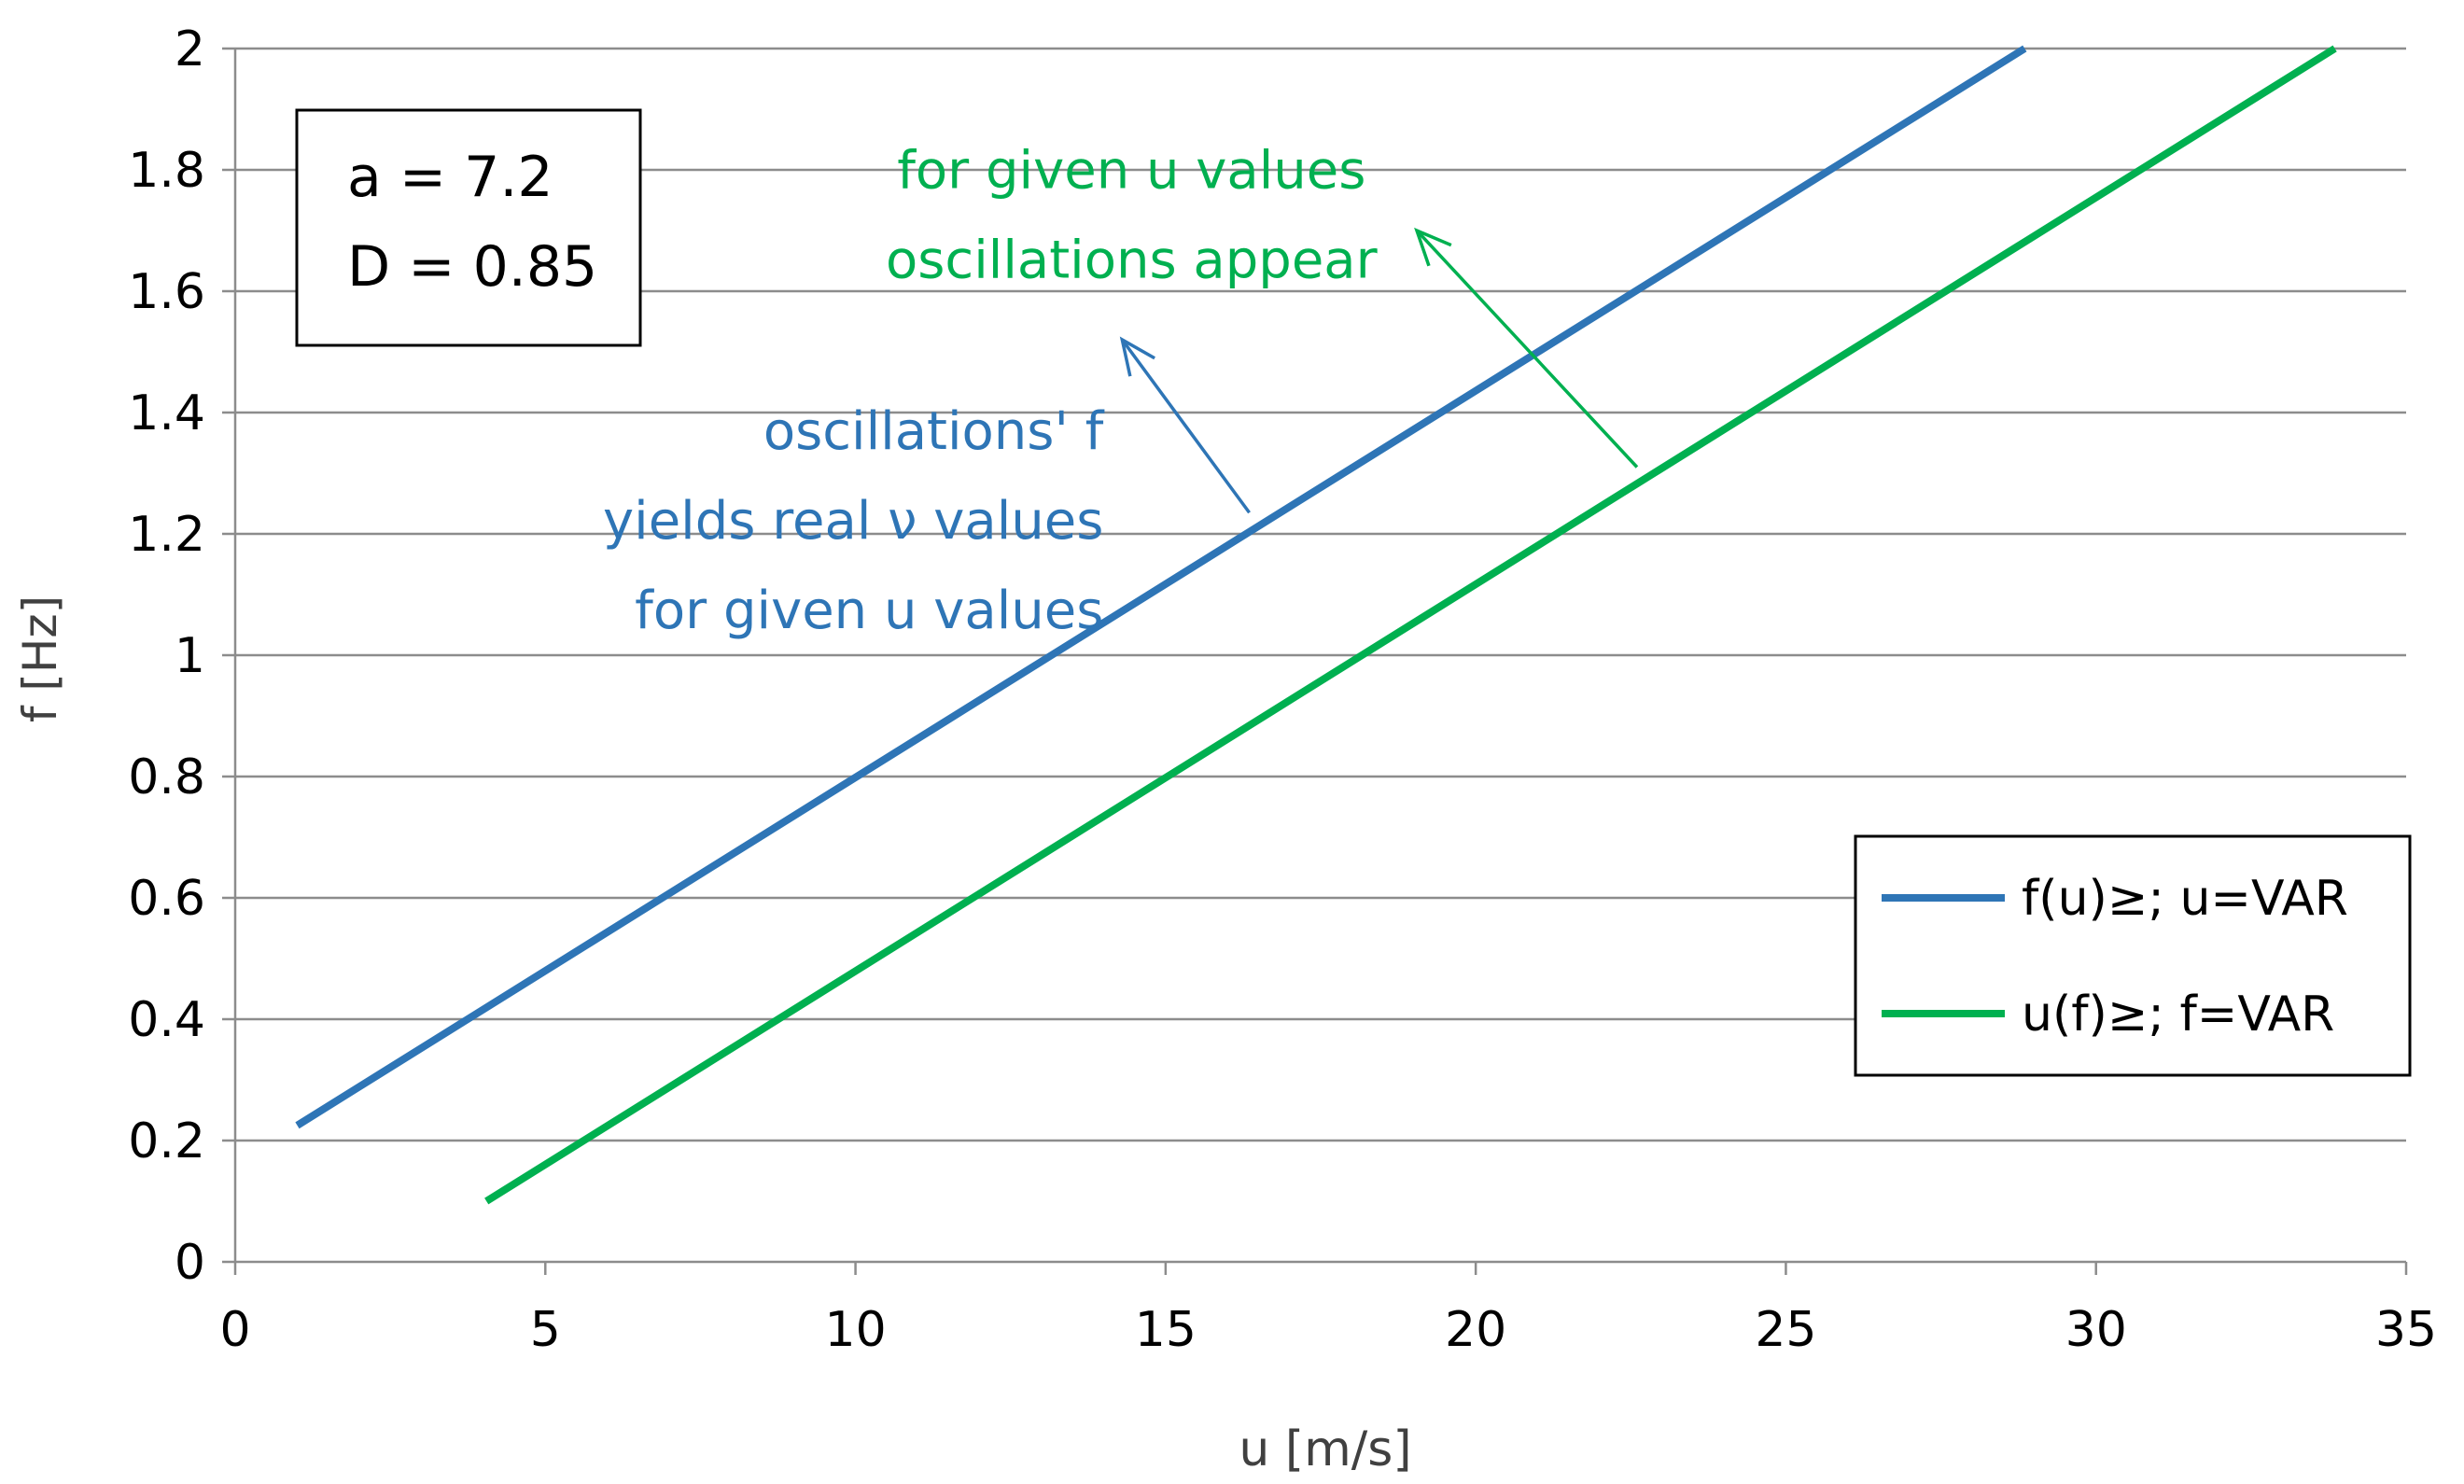 This screenshot has width=2464, height=1484. What do you see at coordinates (1785, 1330) in the screenshot?
I see `x-tick-label: 25` at bounding box center [1785, 1330].